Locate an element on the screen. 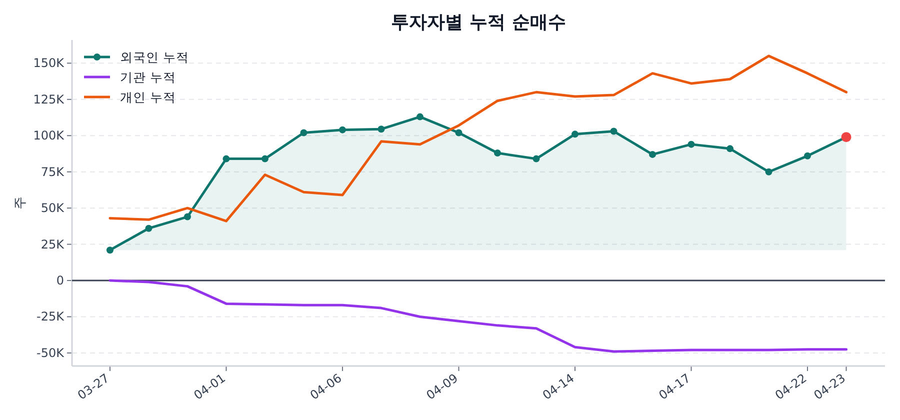 The height and width of the screenshot is (420, 900). y-tick-label: 25K is located at coordinates (53, 244).